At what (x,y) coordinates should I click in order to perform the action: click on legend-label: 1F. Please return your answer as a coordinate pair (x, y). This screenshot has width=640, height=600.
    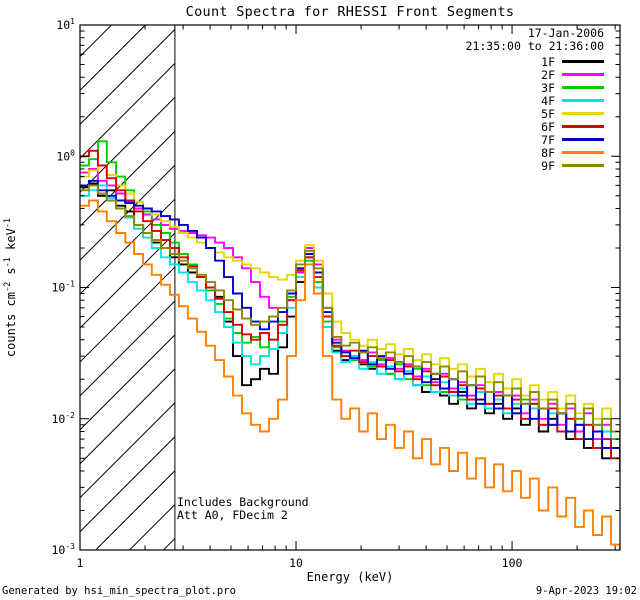
    Looking at the image, I should click on (548, 61).